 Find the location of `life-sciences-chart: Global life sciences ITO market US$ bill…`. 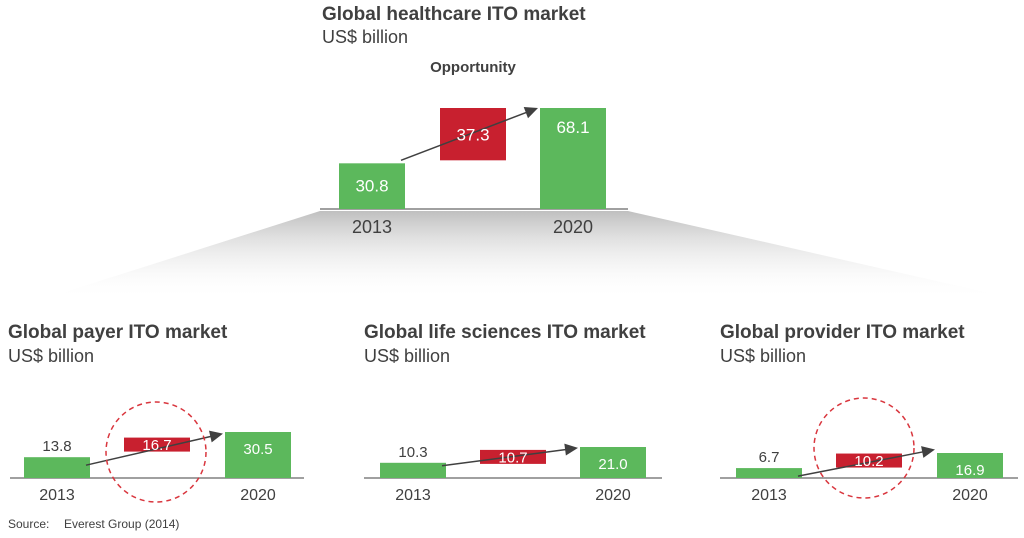

life-sciences-chart: Global life sciences ITO market US$ bill… is located at coordinates (513, 413).